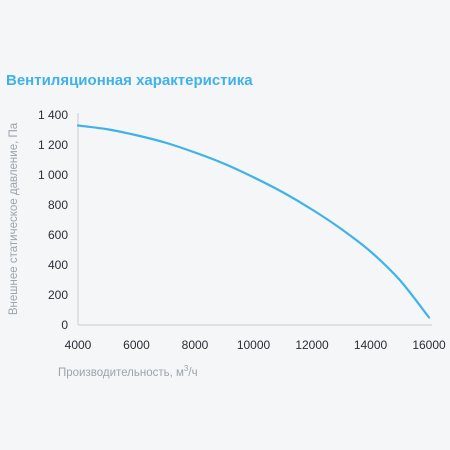  I want to click on y-tick-labels: 0 200 400 600 800 1 000 1 200 1 400, so click(53, 220).